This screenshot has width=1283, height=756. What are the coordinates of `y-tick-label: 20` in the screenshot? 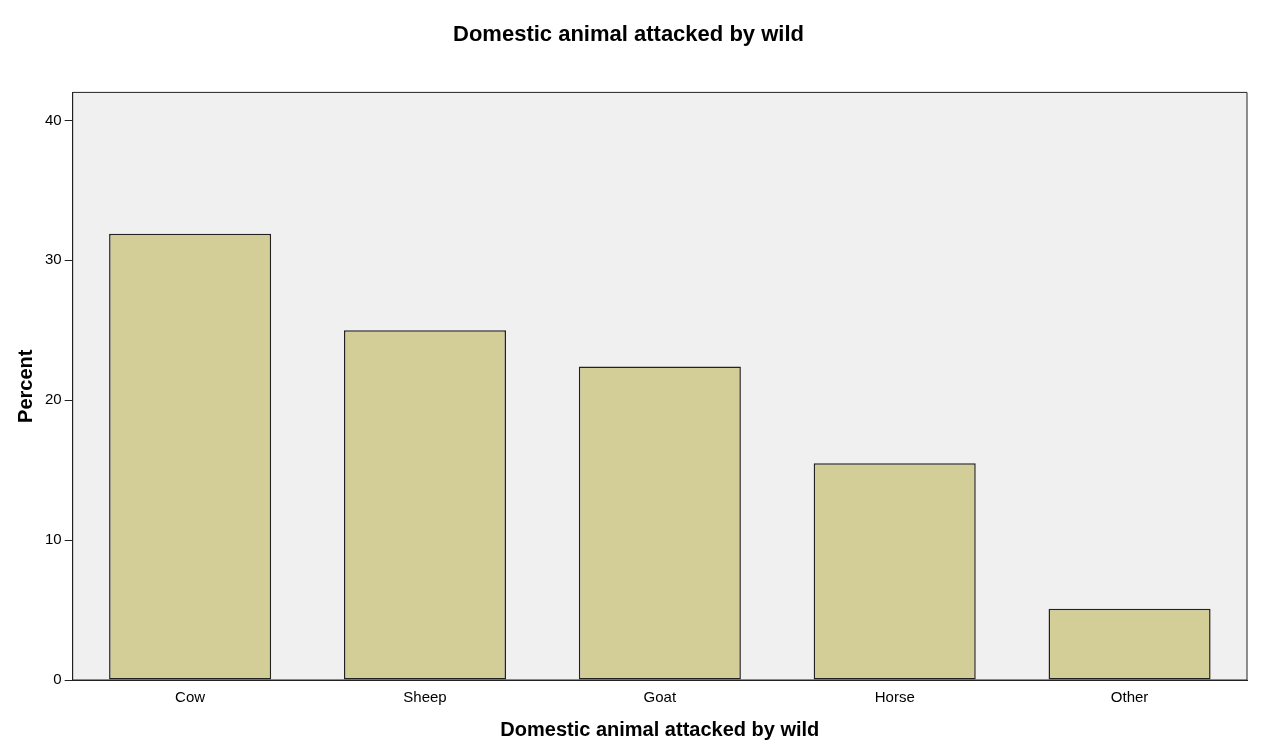 It's located at (53, 399).